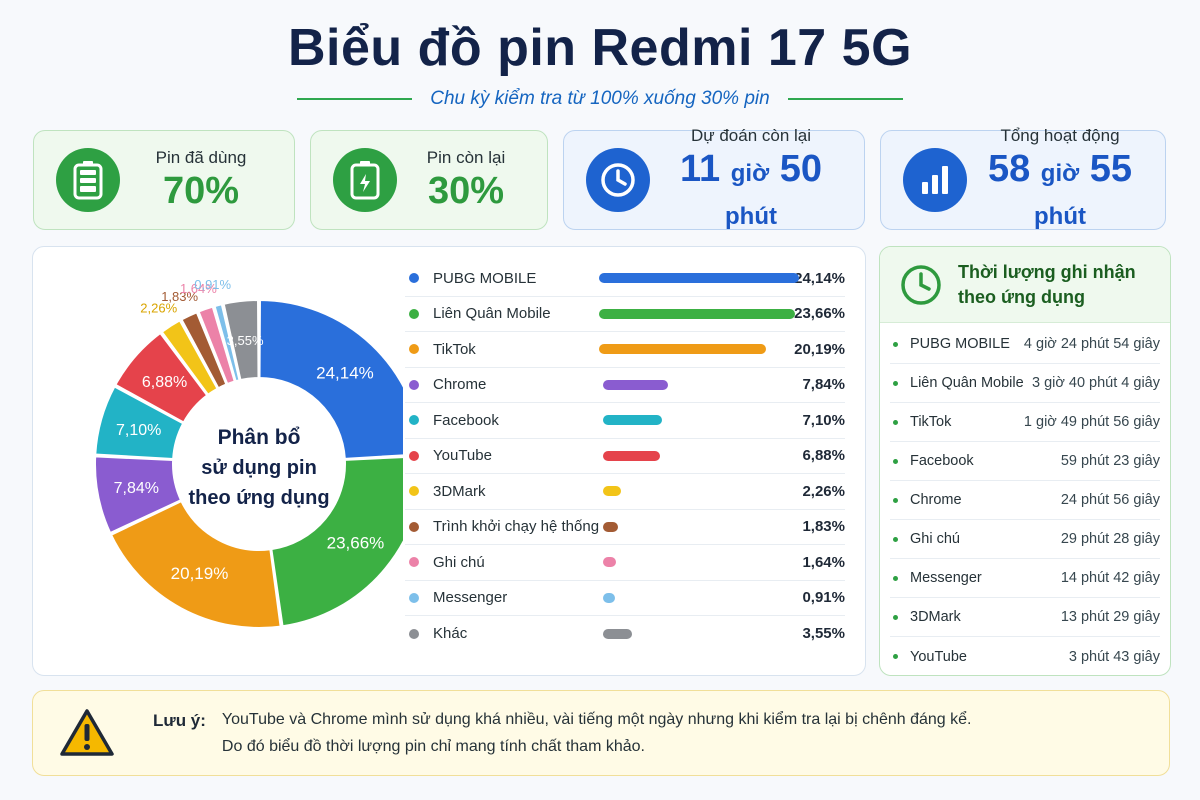 Image resolution: width=1200 pixels, height=800 pixels. I want to click on stat-minutes: 50, so click(800, 169).